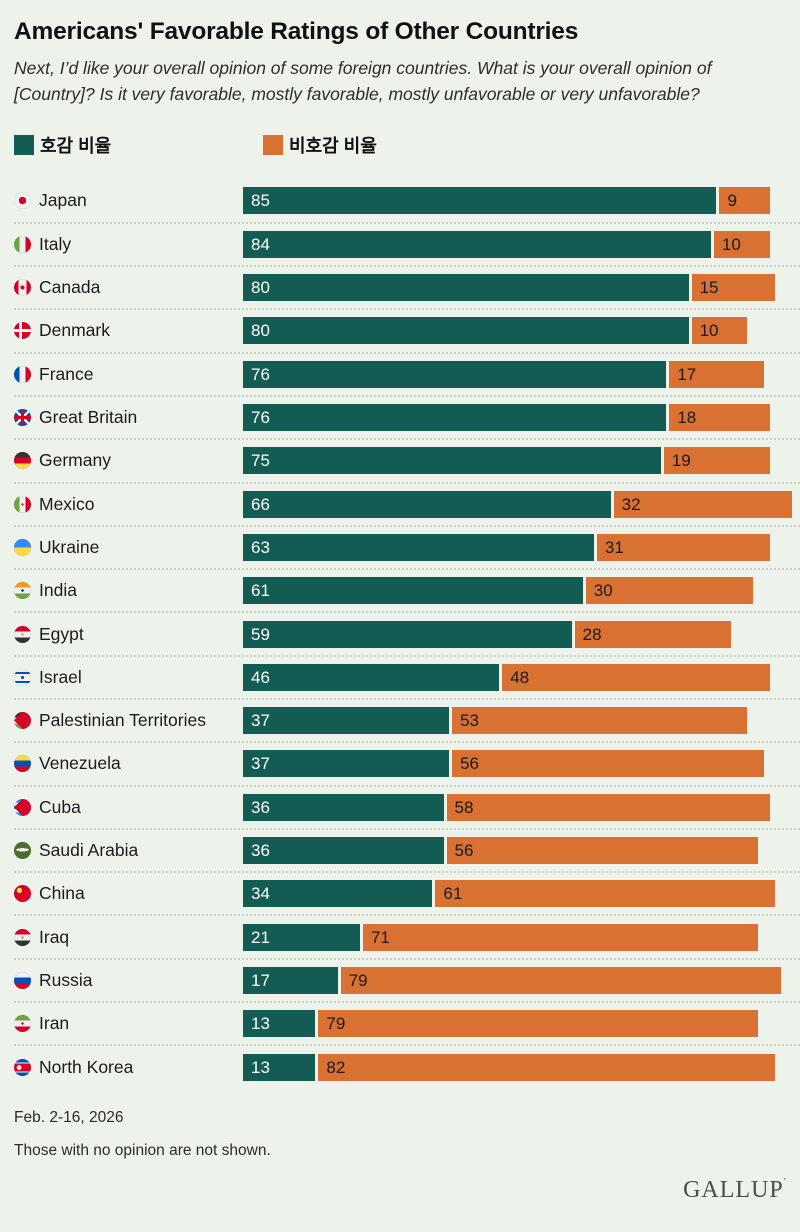 Image resolution: width=800 pixels, height=1232 pixels. I want to click on bar-track: 76 17, so click(521, 374).